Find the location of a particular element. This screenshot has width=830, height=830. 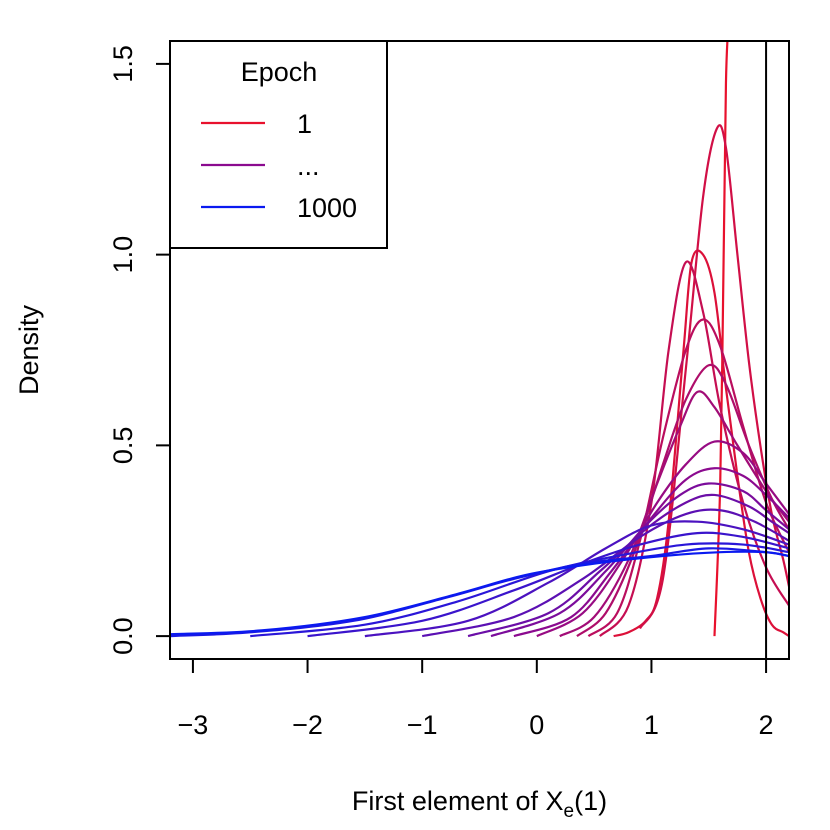

legend-title: Epoch is located at coordinates (279, 72).